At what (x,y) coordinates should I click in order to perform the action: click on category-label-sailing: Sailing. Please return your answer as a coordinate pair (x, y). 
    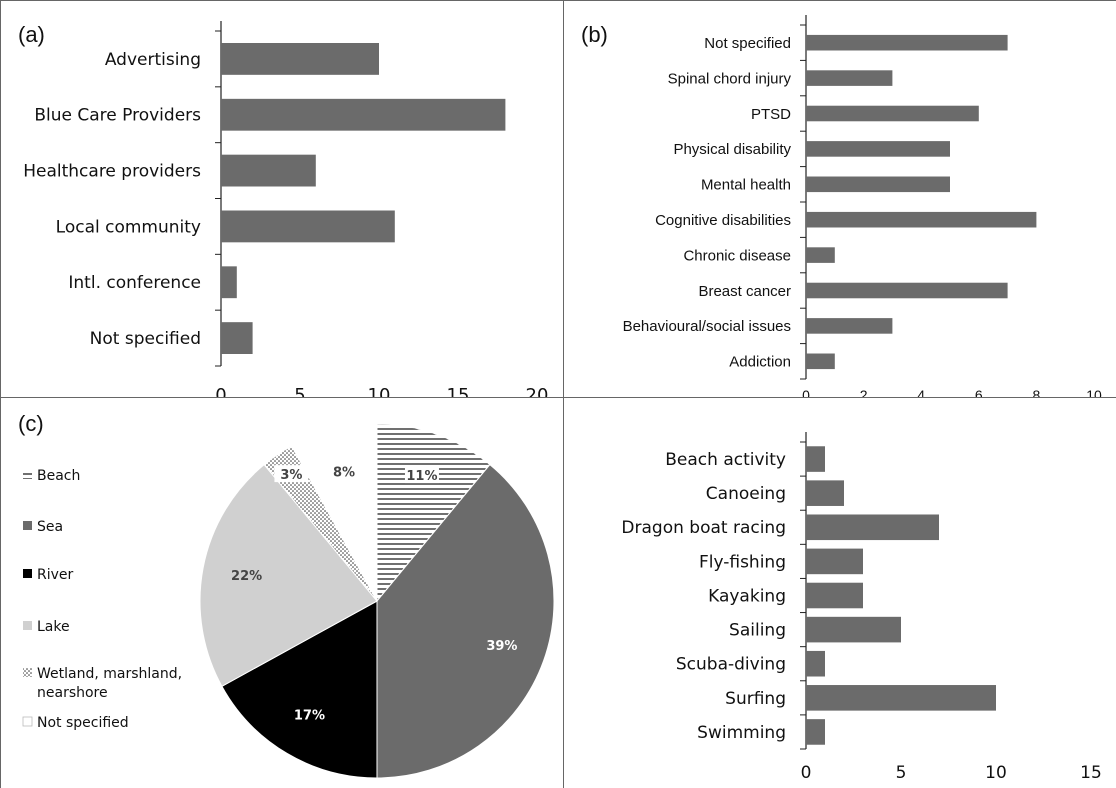
    Looking at the image, I should click on (757, 631).